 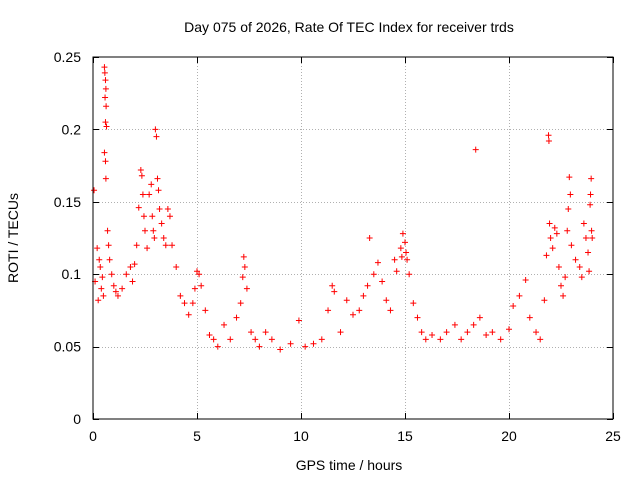 What do you see at coordinates (509, 436) in the screenshot?
I see `x-tick-label: 20` at bounding box center [509, 436].